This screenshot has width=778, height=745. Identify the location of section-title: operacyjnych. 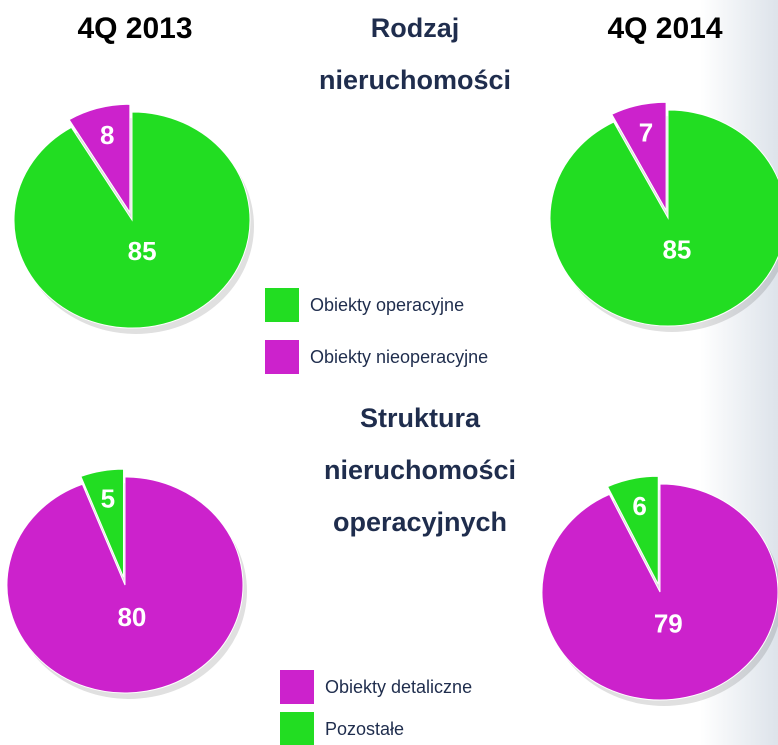
(420, 522).